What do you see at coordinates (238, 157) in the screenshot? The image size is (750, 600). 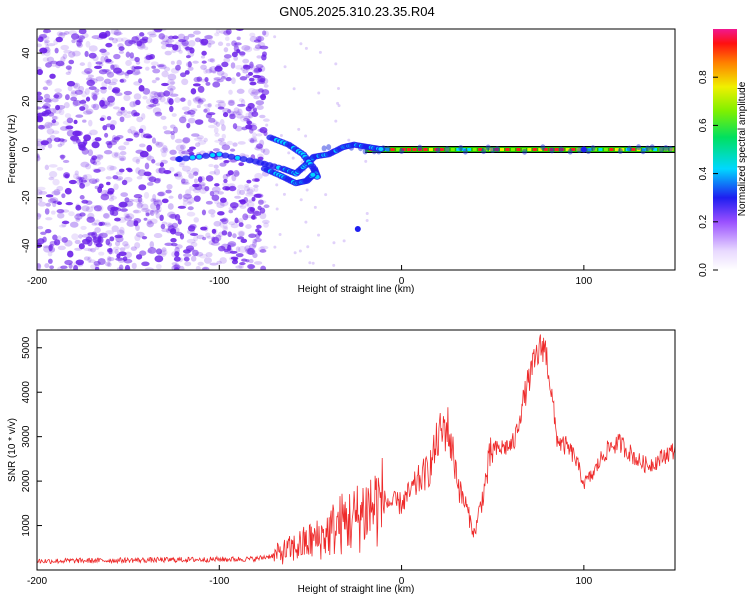 I see `signal-track-core` at bounding box center [238, 157].